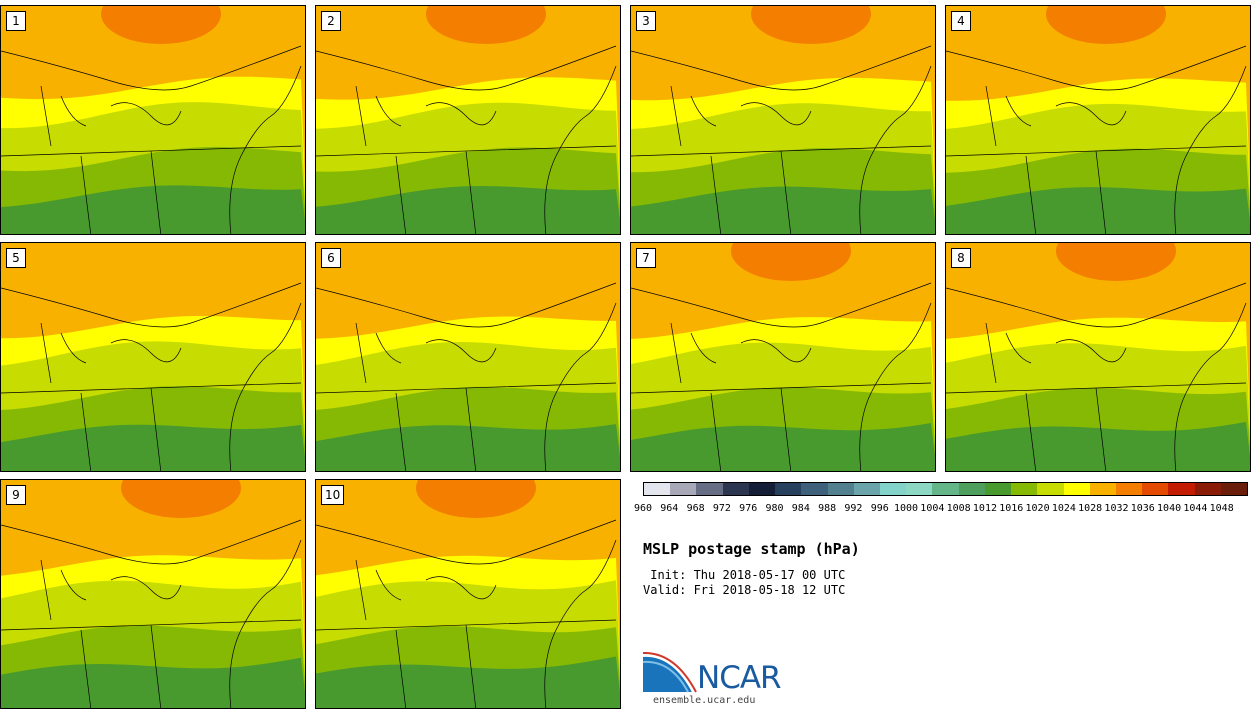 This screenshot has height=709, width=1260. What do you see at coordinates (16, 495) in the screenshot?
I see `member-label: 9` at bounding box center [16, 495].